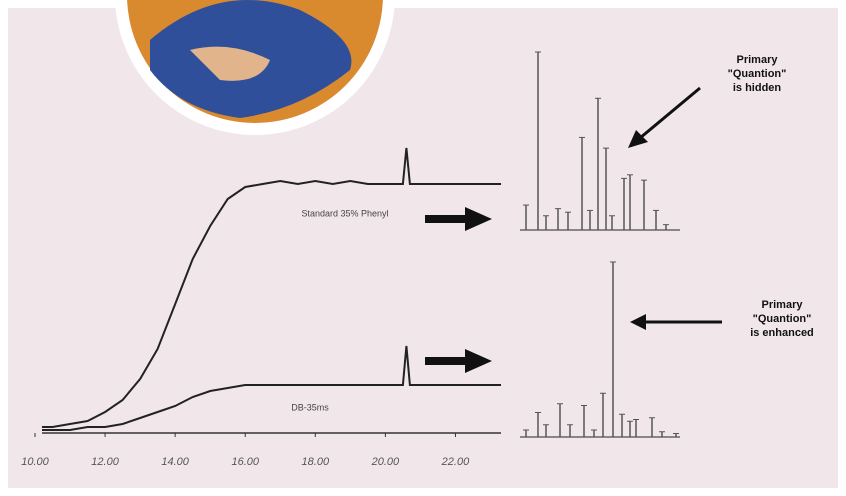 The height and width of the screenshot is (496, 846). I want to click on annotation: is enhanced, so click(782, 333).